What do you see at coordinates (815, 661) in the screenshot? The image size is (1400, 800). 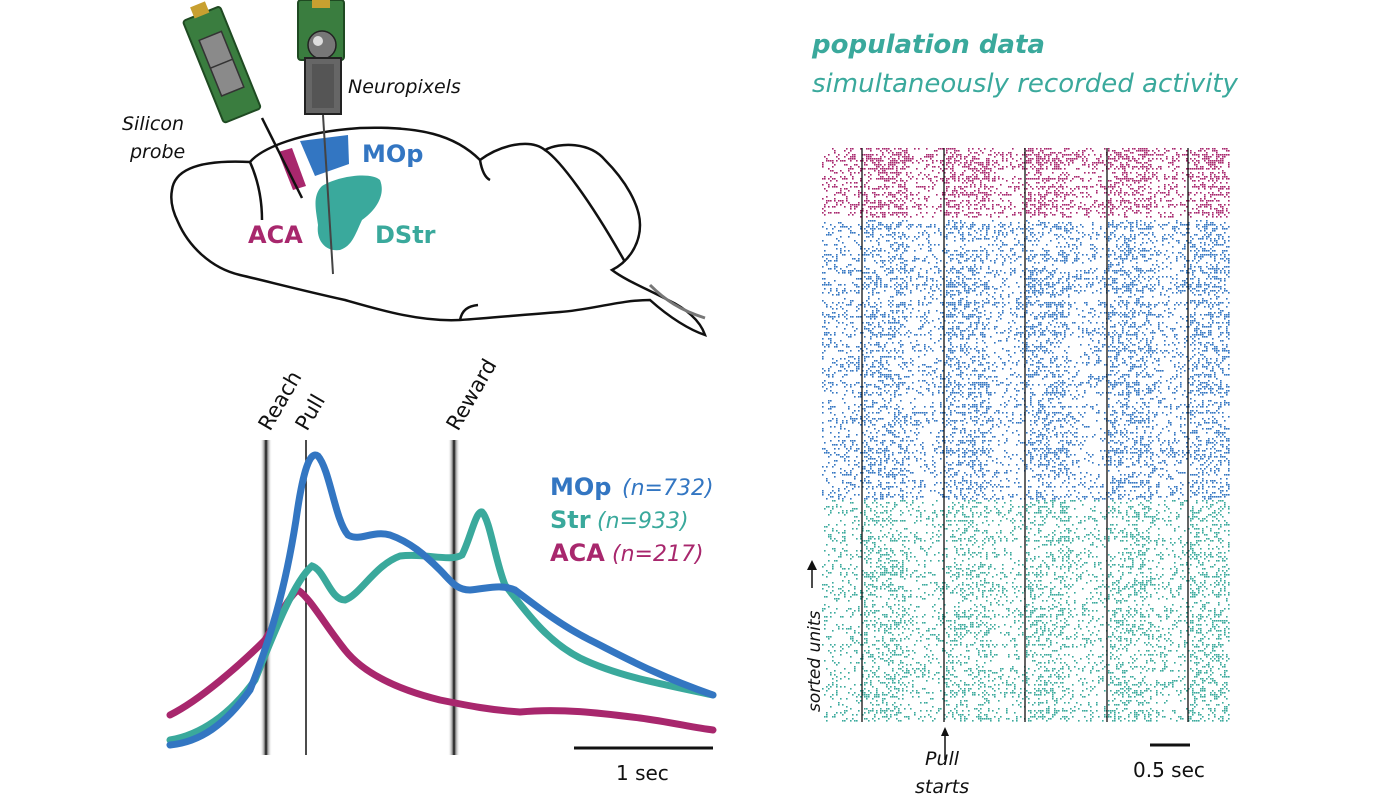 I see `y-axis-label: sorted units` at bounding box center [815, 661].